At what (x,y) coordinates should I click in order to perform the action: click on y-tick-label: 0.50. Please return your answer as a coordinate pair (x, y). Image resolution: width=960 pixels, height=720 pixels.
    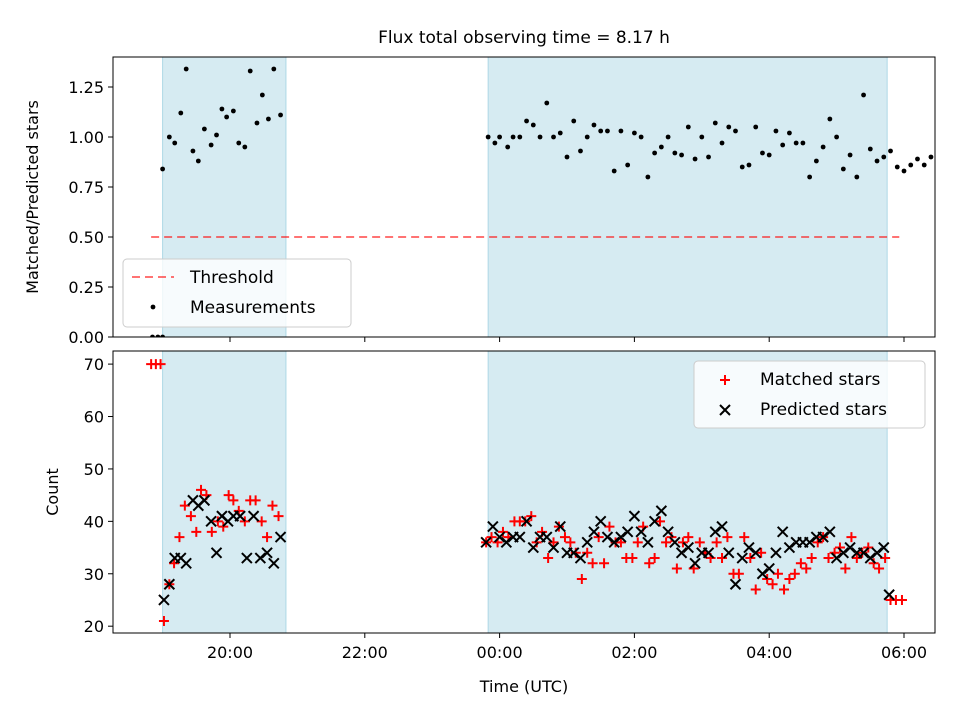
    Looking at the image, I should click on (86, 237).